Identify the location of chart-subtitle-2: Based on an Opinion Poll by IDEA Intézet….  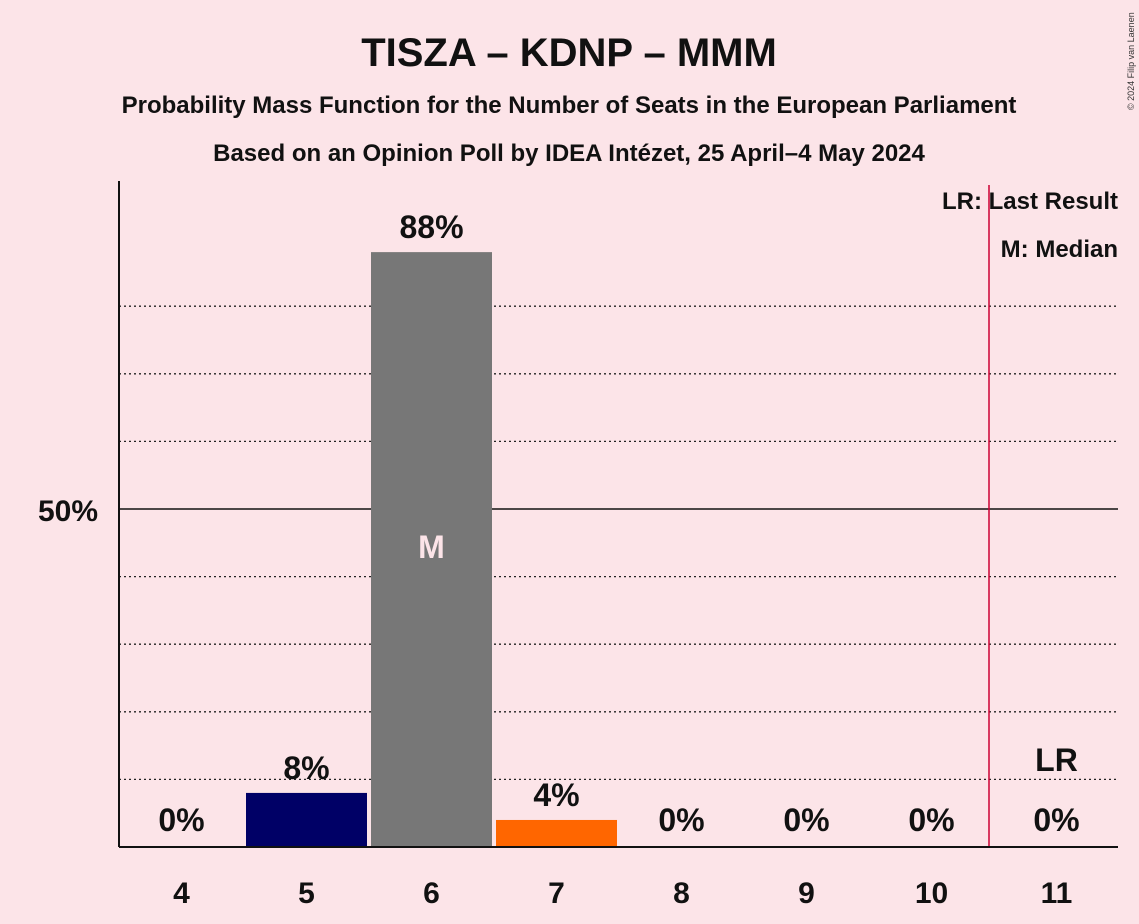
(569, 153).